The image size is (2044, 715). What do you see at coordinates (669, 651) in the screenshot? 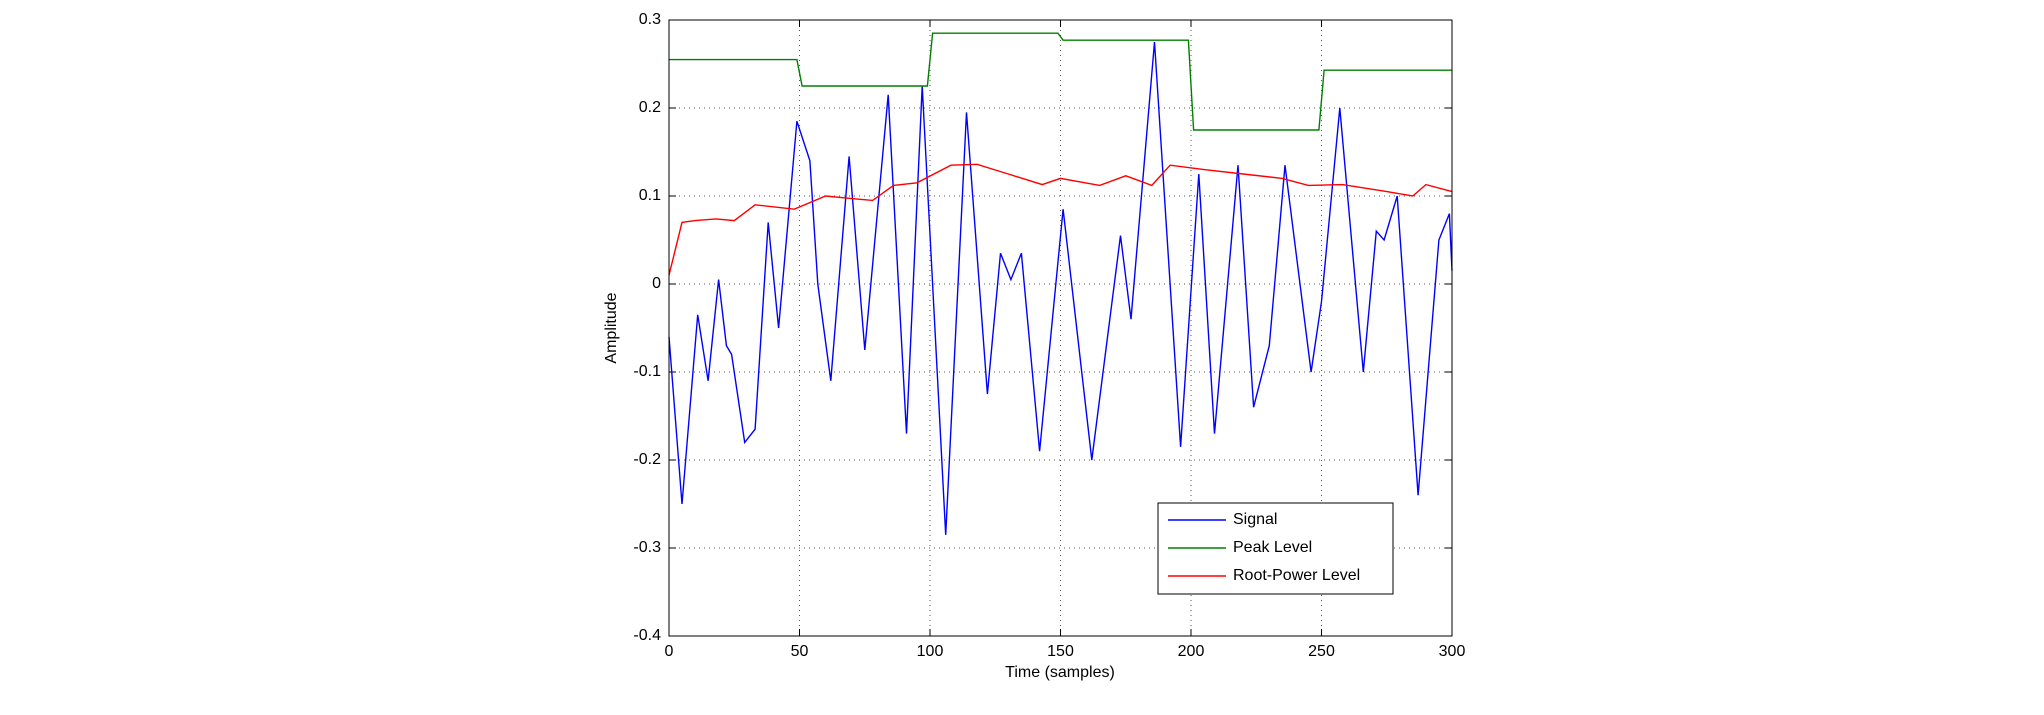
I see `x-tick-label: 0` at bounding box center [669, 651].